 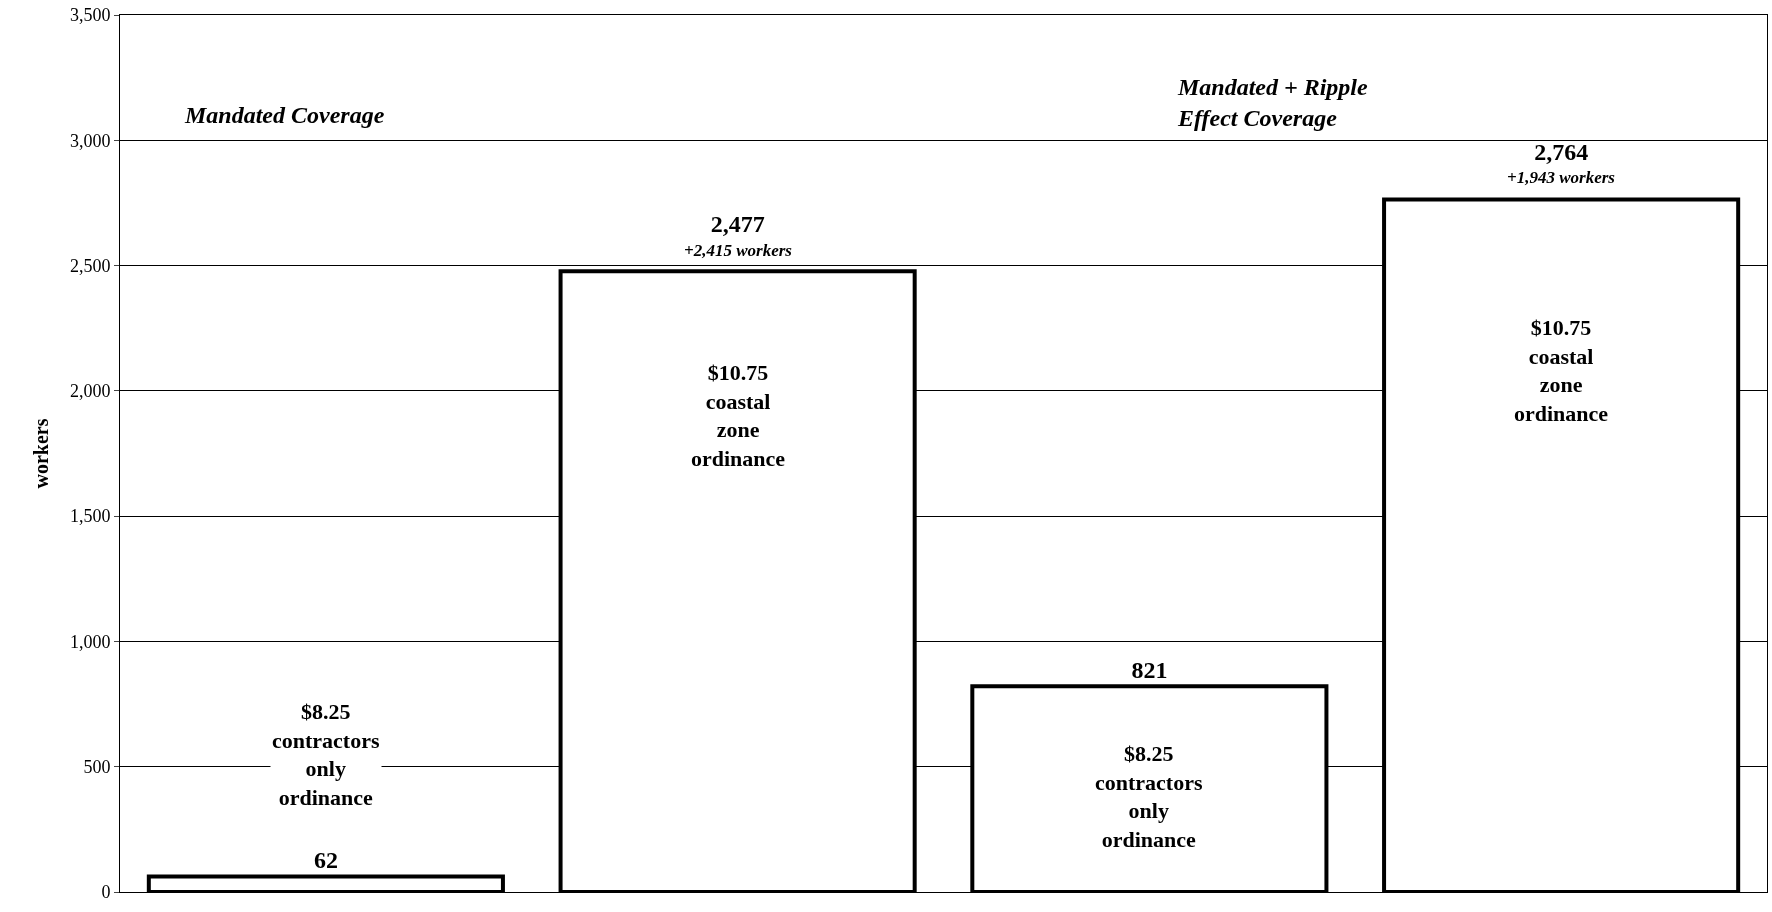 I want to click on data-label: 821, so click(x=1149, y=670).